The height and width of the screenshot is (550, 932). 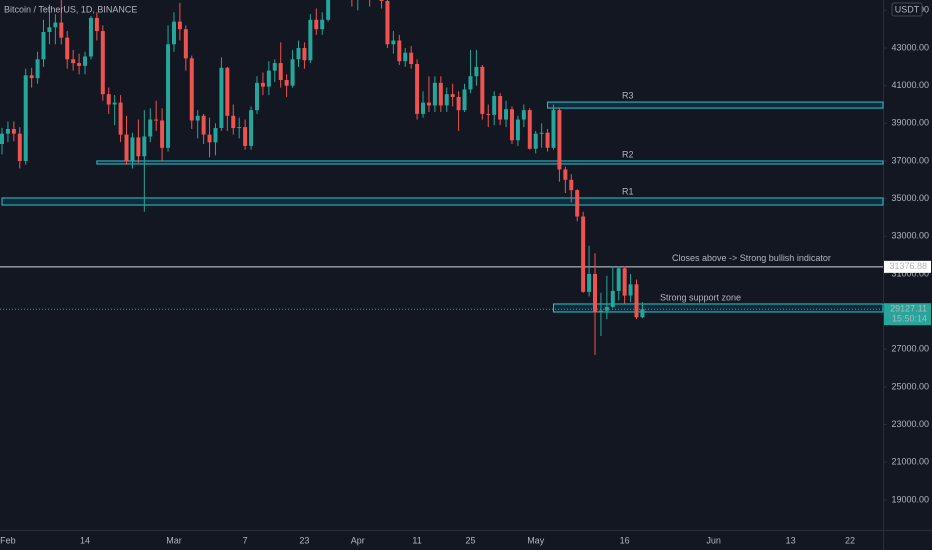 What do you see at coordinates (910, 160) in the screenshot?
I see `y-tick-label: 37000.00` at bounding box center [910, 160].